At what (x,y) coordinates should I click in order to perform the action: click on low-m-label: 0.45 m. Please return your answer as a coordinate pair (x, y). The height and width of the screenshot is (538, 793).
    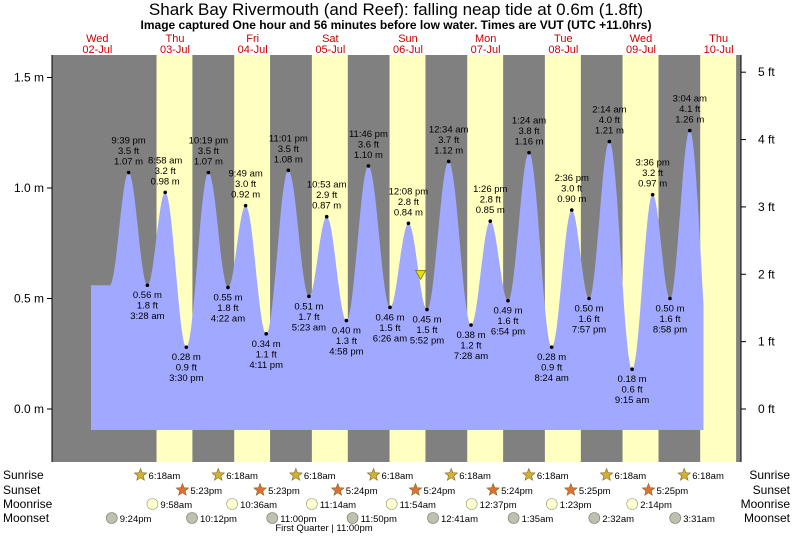
    Looking at the image, I should click on (426, 320).